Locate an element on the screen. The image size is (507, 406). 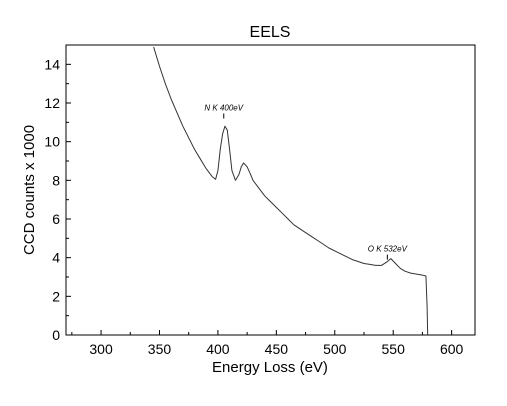
peak-annotation: O K 532eV is located at coordinates (388, 249).